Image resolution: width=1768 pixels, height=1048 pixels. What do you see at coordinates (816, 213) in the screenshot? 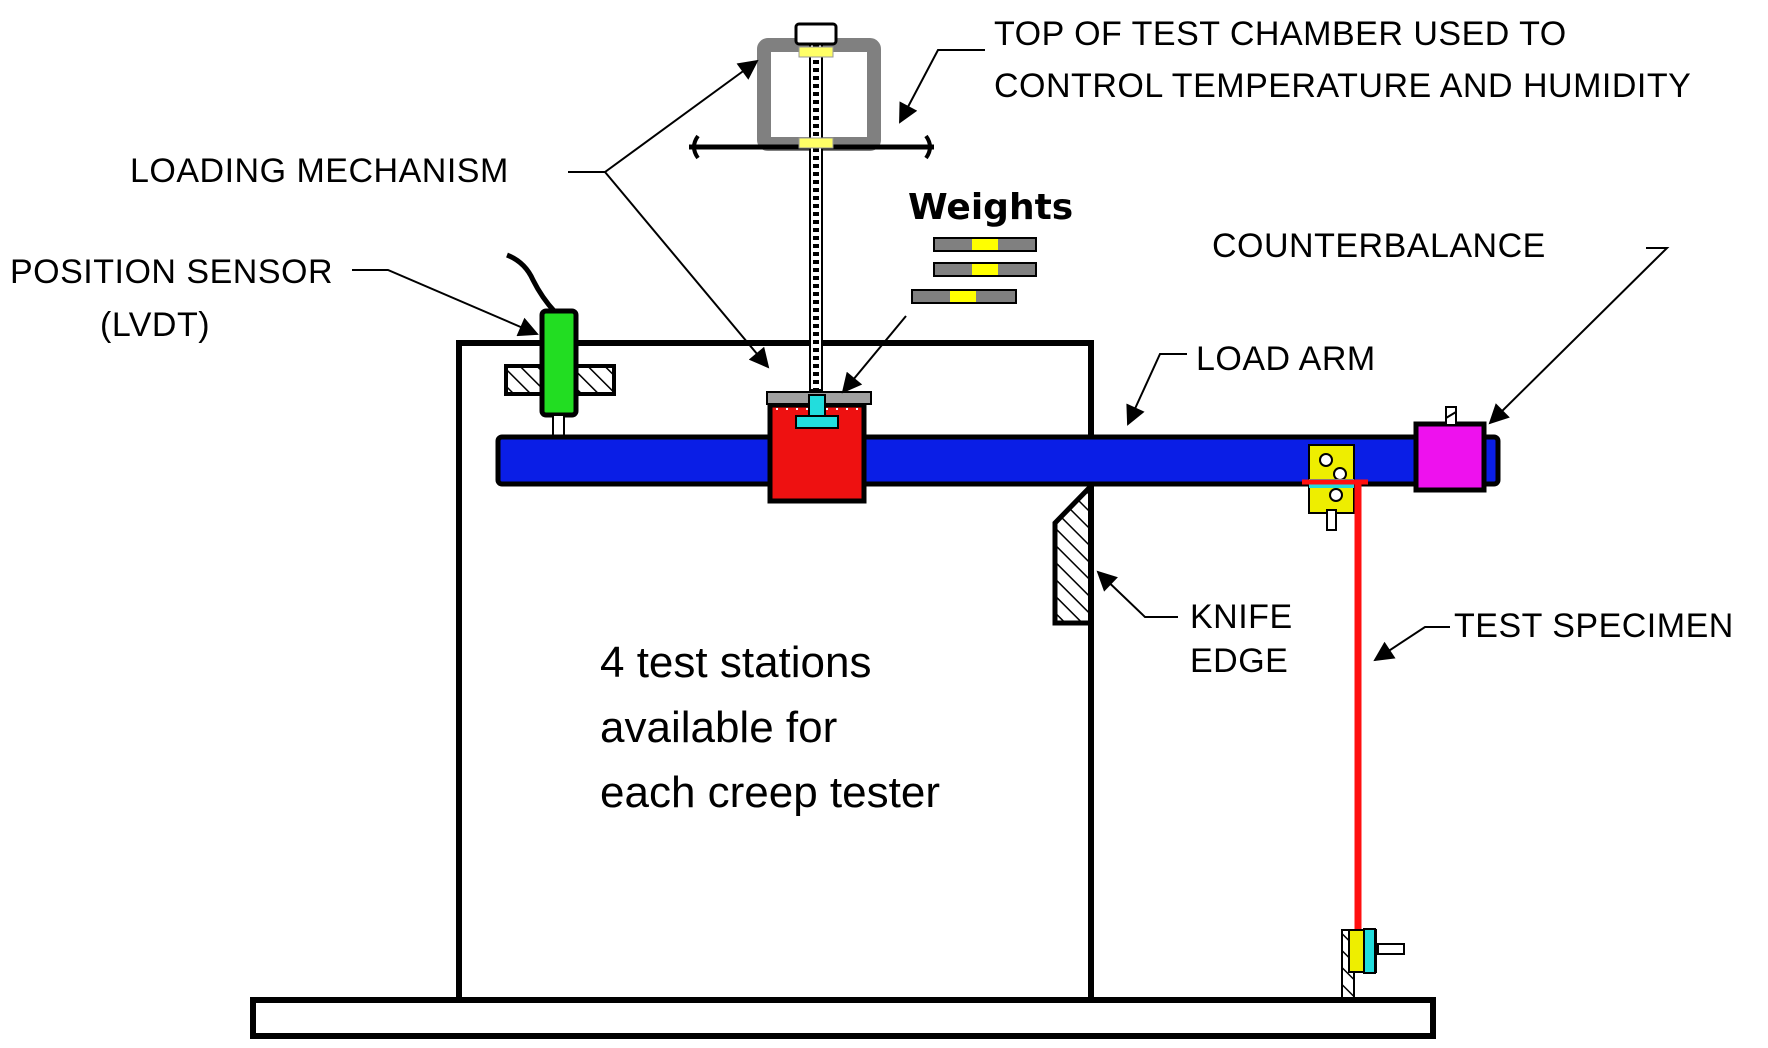
I see `loading-rod` at bounding box center [816, 213].